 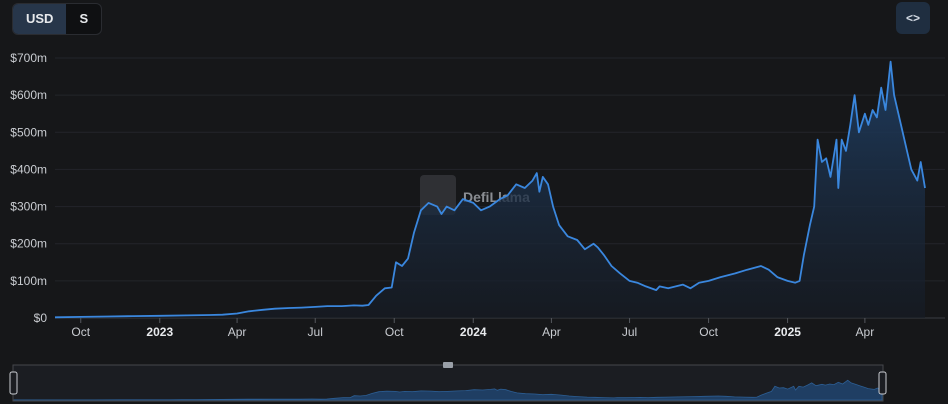 I want to click on currency-toggle: USD S, so click(x=57, y=19).